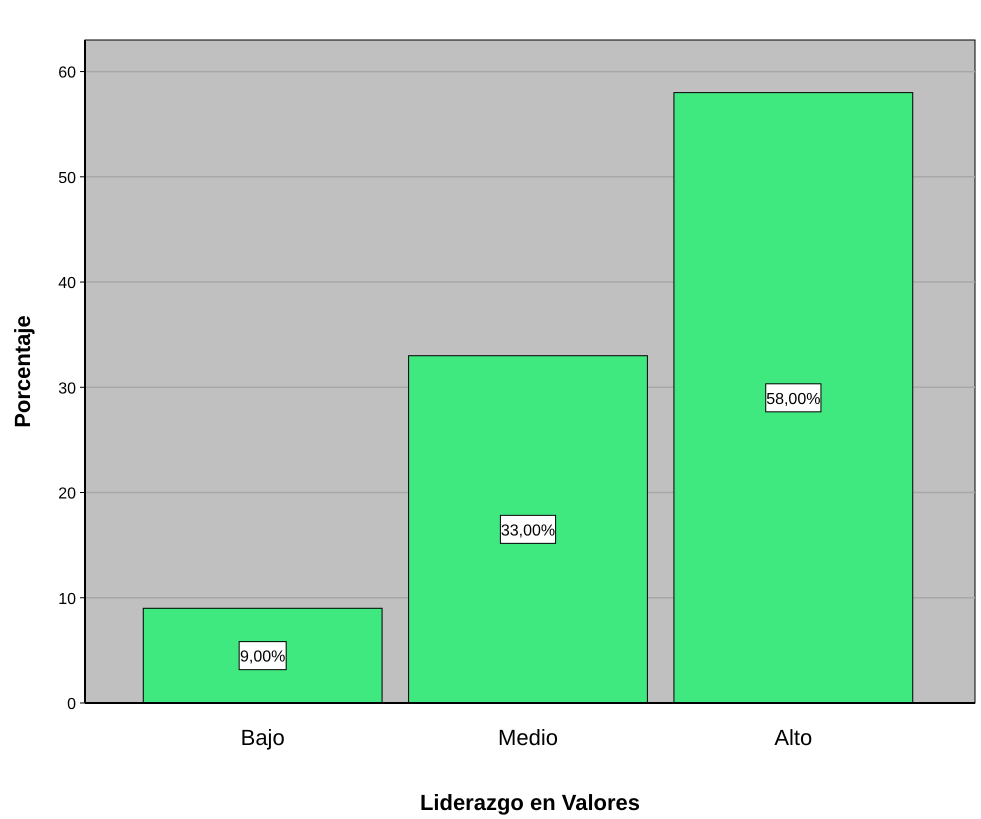  I want to click on x-axis-title: Liderazgo en Valores, so click(530, 802).